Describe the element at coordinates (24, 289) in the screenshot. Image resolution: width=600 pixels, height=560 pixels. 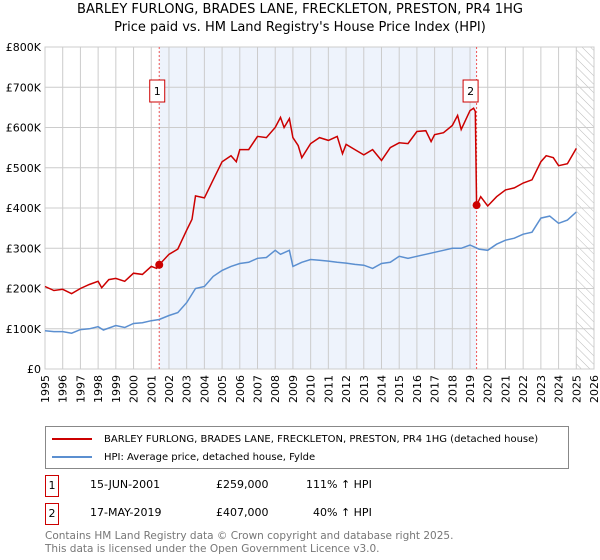
I see `y-tick-label: £200K` at that location.